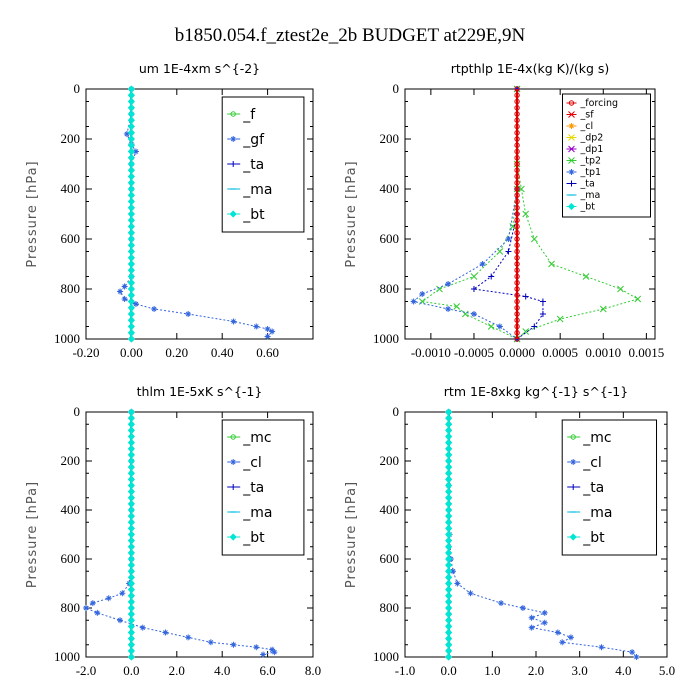 Image resolution: width=700 pixels, height=700 pixels. I want to click on y-tick-label: 0, so click(77, 88).